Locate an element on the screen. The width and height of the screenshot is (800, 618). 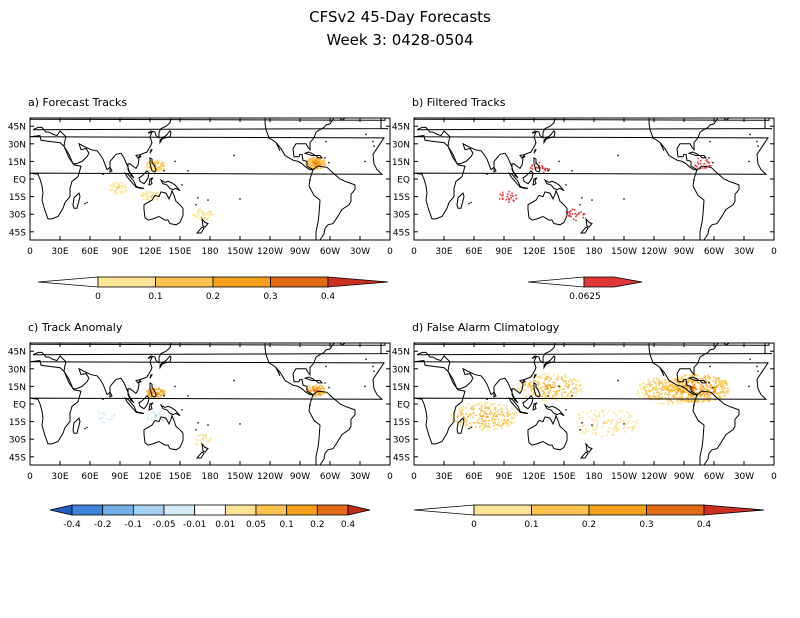
colorbar-label: 0.2 is located at coordinates (589, 525).